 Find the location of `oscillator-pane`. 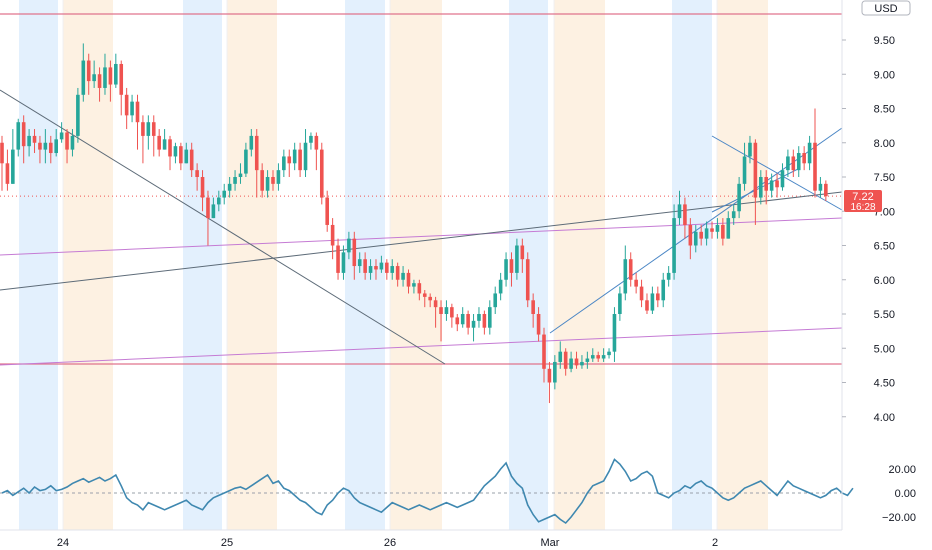

oscillator-pane is located at coordinates (427, 491).